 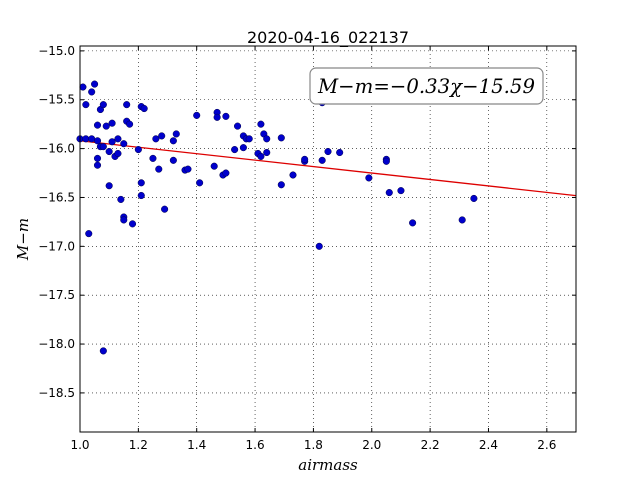 What do you see at coordinates (328, 38) in the screenshot?
I see `chart-title: 2020-04-16_022137` at bounding box center [328, 38].